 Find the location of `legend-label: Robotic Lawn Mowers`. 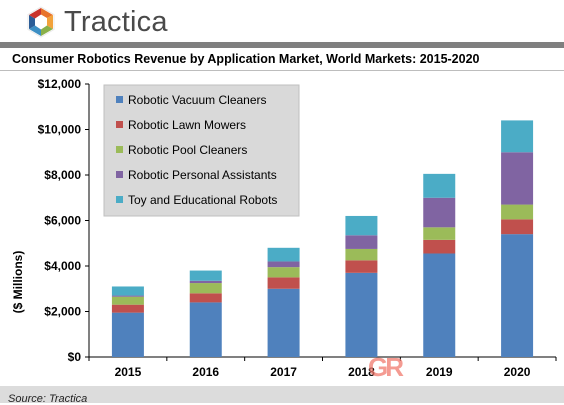

legend-label: Robotic Lawn Mowers is located at coordinates (187, 125).